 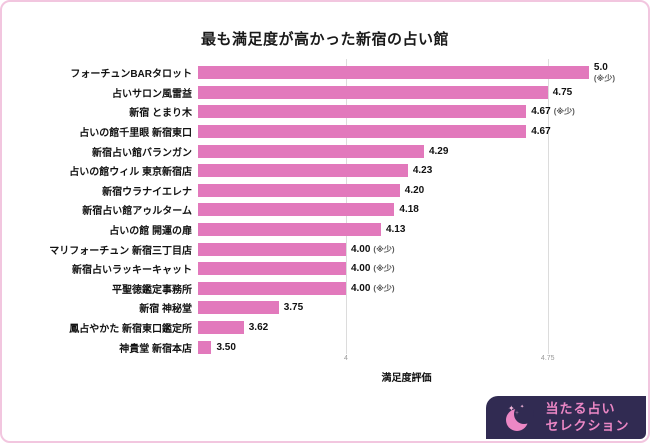 I want to click on bar-track: 5.0 (※少), so click(x=406, y=72).